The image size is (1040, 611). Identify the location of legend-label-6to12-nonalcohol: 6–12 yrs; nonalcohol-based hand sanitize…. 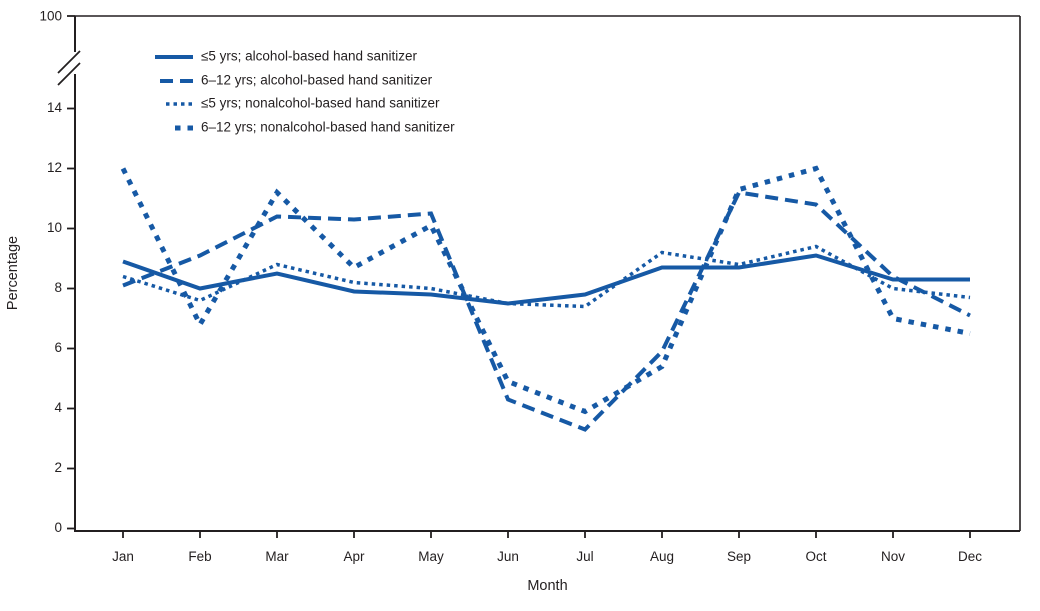
(328, 127).